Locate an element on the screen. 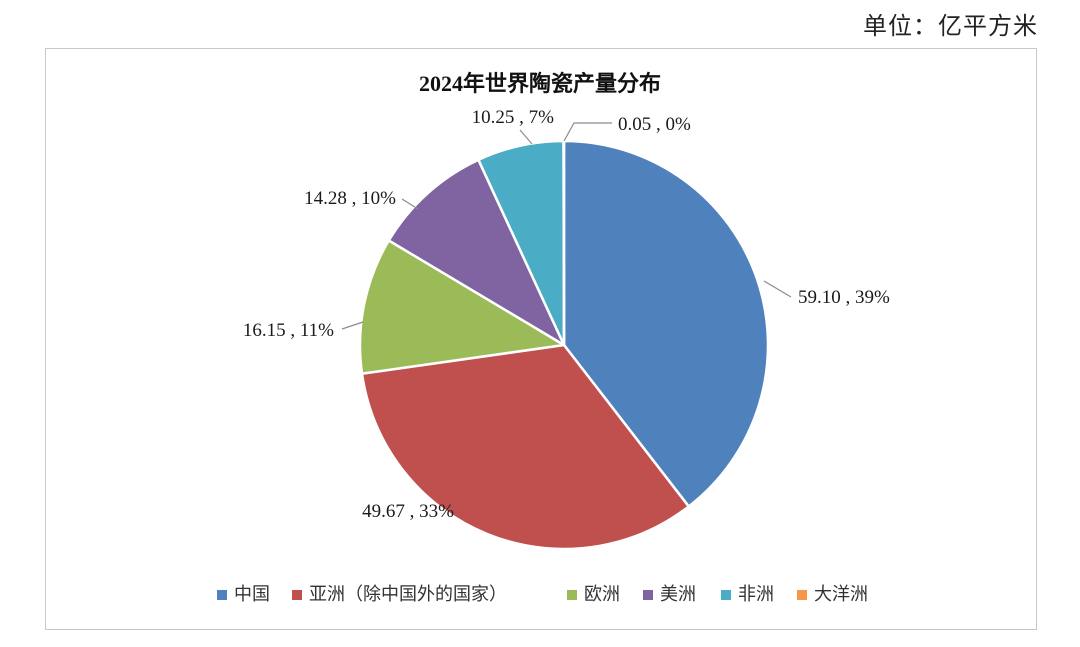 Image resolution: width=1080 pixels, height=647 pixels. legend-label-2: 欧洲 is located at coordinates (602, 594).